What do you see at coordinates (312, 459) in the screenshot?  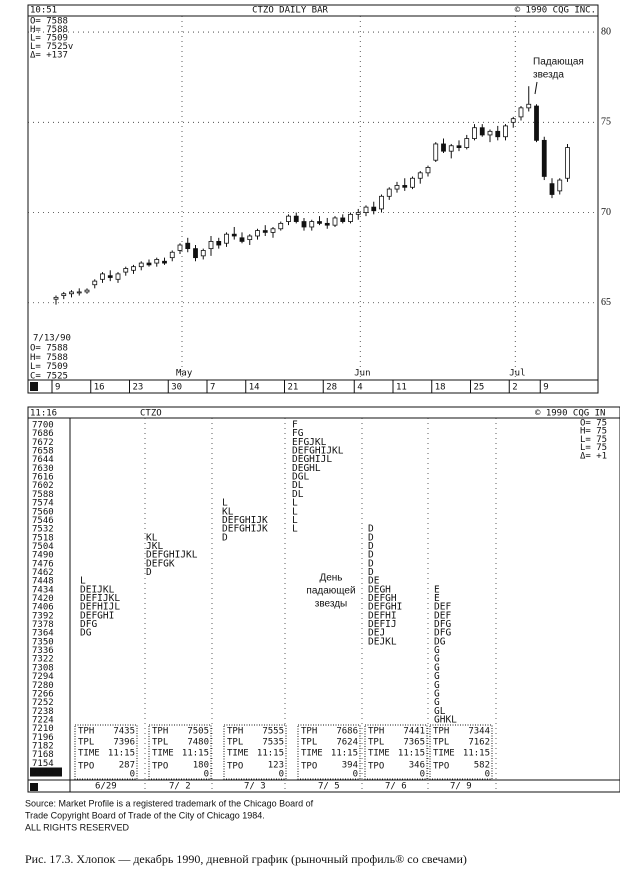 I see `tpo-row: DEGHIJL` at bounding box center [312, 459].